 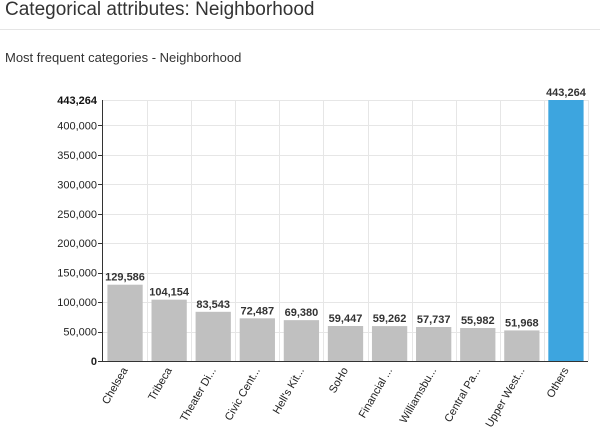 What do you see at coordinates (522, 345) in the screenshot?
I see `bar-upper-west` at bounding box center [522, 345].